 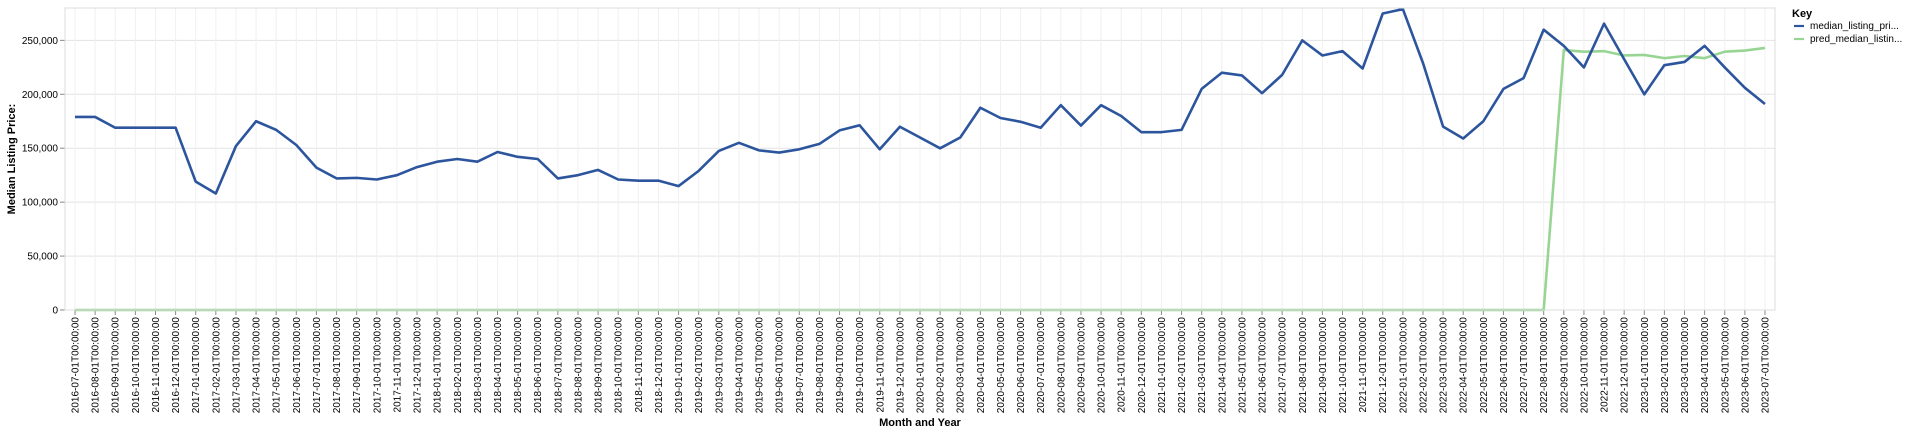 What do you see at coordinates (981, 365) in the screenshot?
I see `x-tick-label: 2020-04-01T00:00:00` at bounding box center [981, 365].